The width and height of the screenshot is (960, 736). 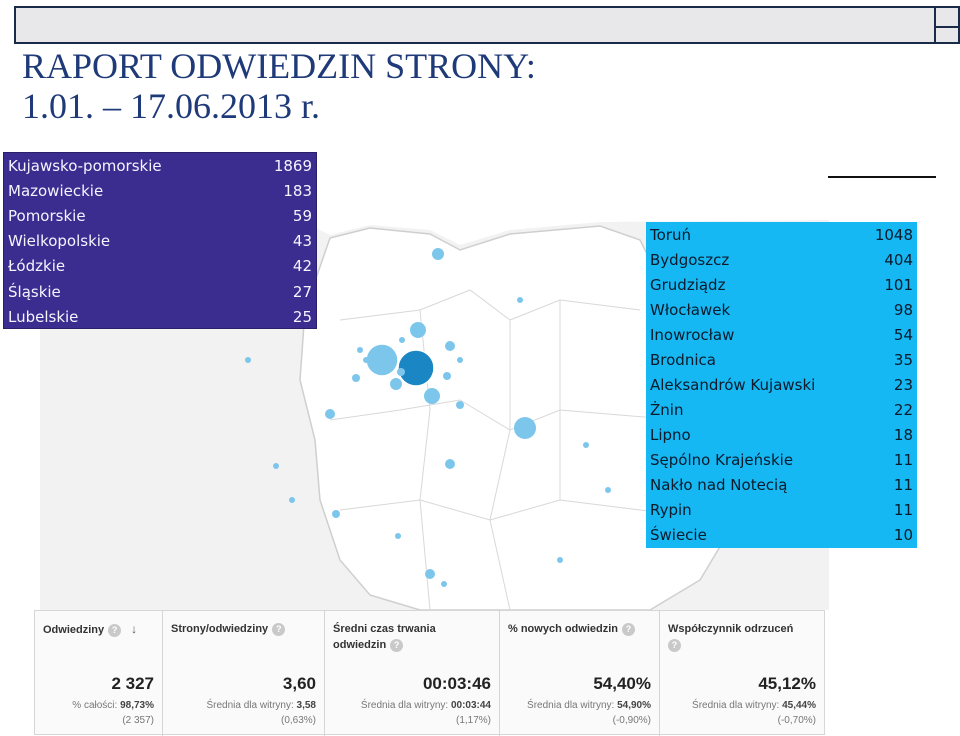 I want to click on stat-new-avg: Średnia dla witryny: 54,90%, so click(x=589, y=705).